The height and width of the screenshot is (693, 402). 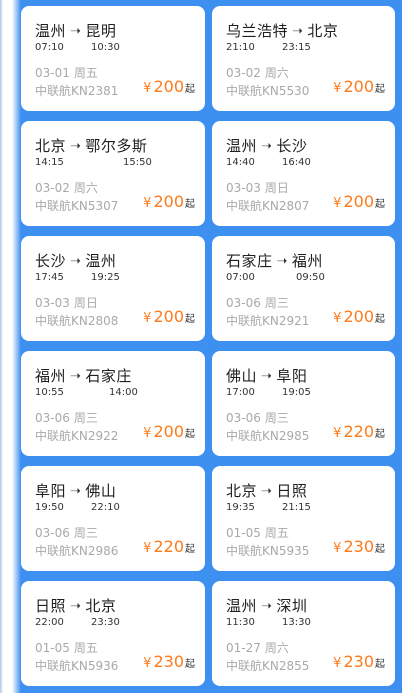 I want to click on depart-time: 10:55, so click(x=49, y=392).